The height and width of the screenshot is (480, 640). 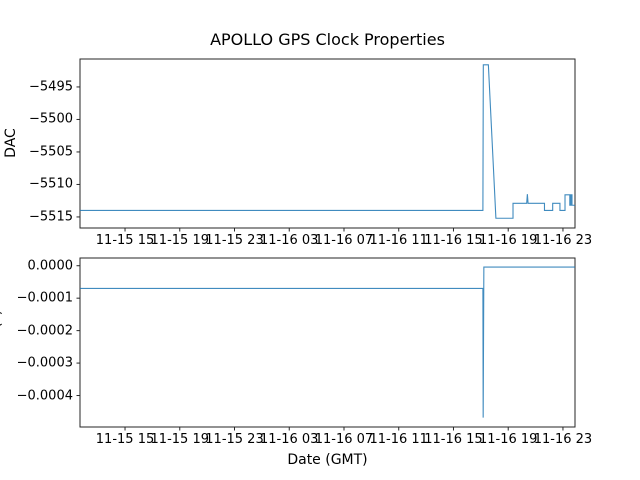 I want to click on y-tick-label: −0.0001, so click(x=44, y=298).